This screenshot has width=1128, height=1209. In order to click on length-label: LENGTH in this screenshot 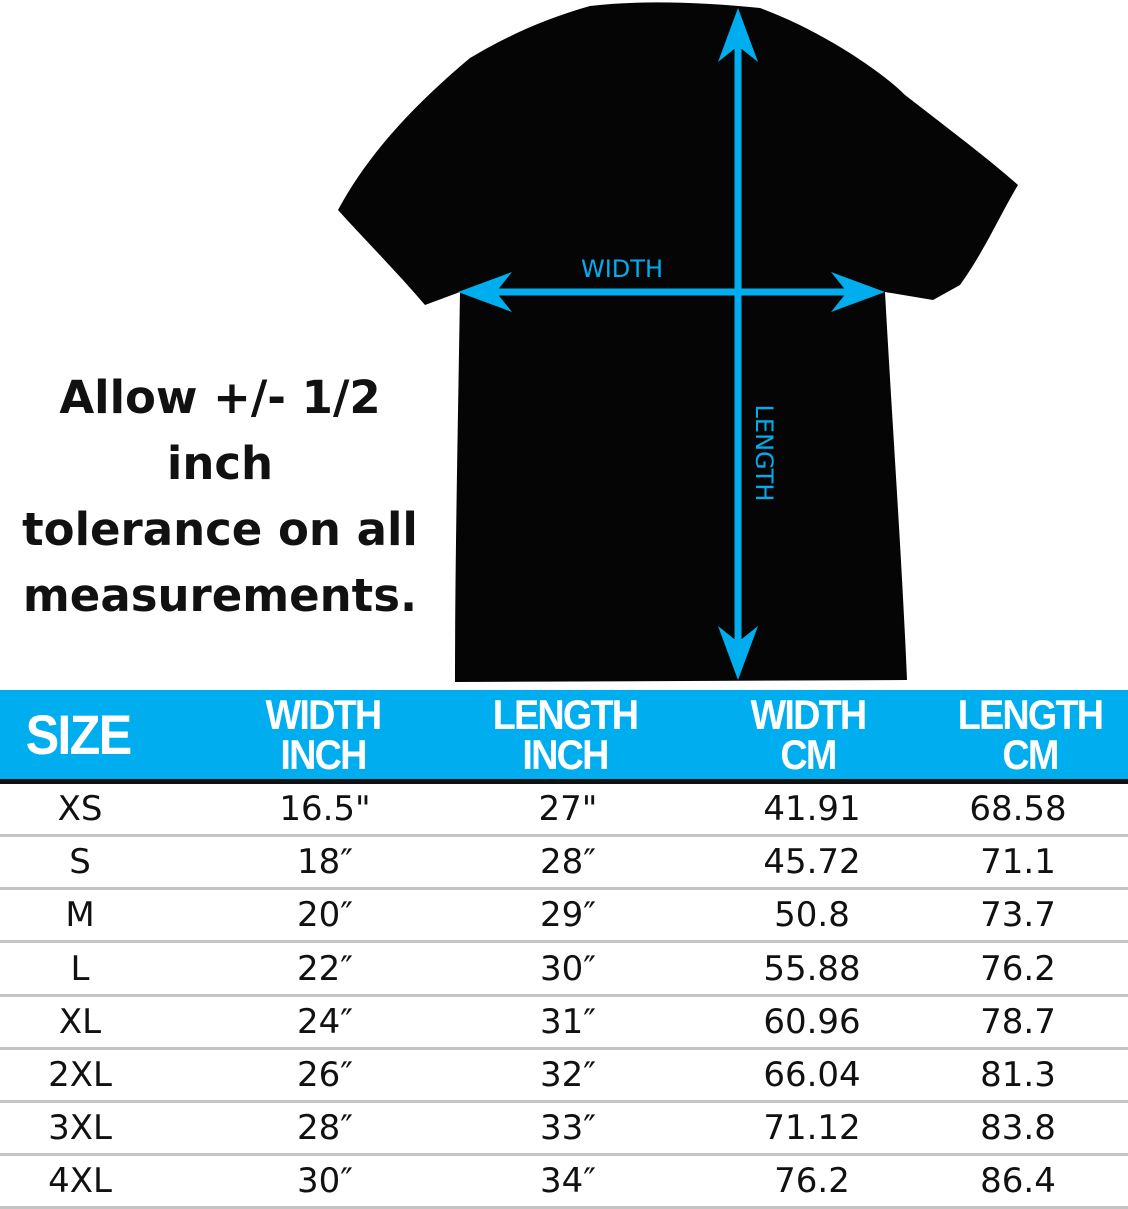, I will do `click(764, 453)`.